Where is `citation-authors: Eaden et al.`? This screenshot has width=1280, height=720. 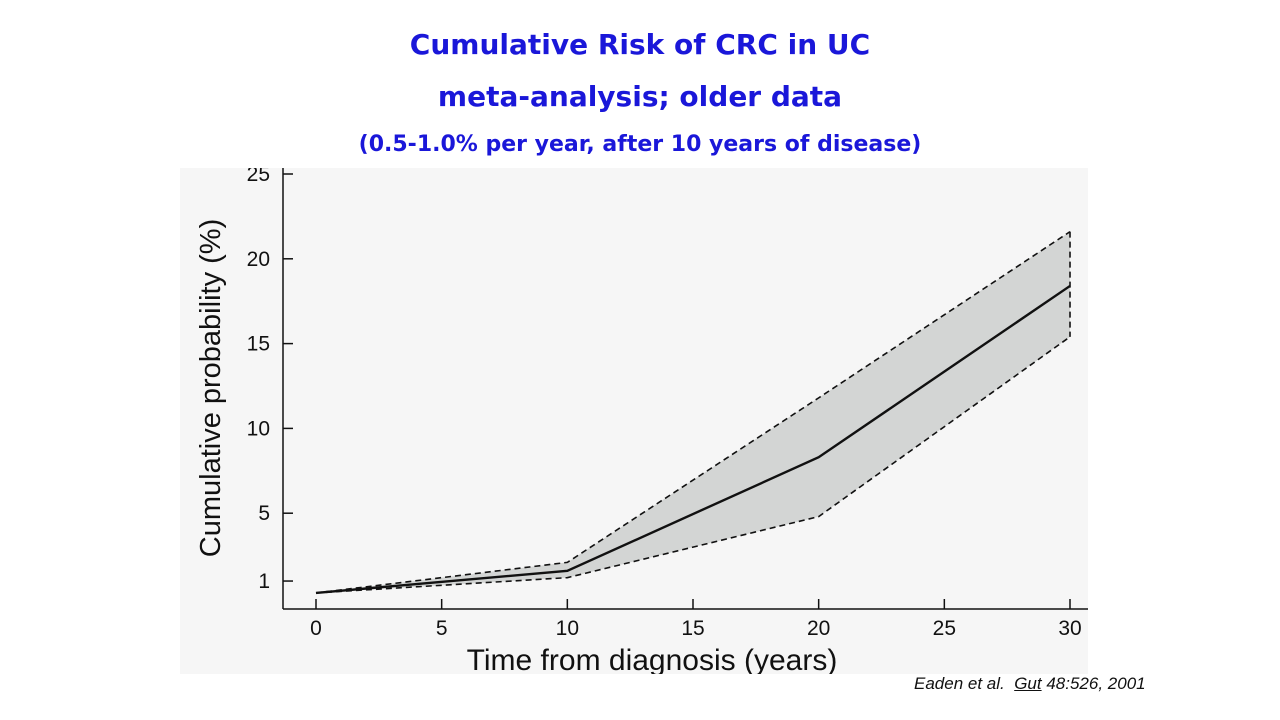 citation-authors: Eaden et al. is located at coordinates (959, 683).